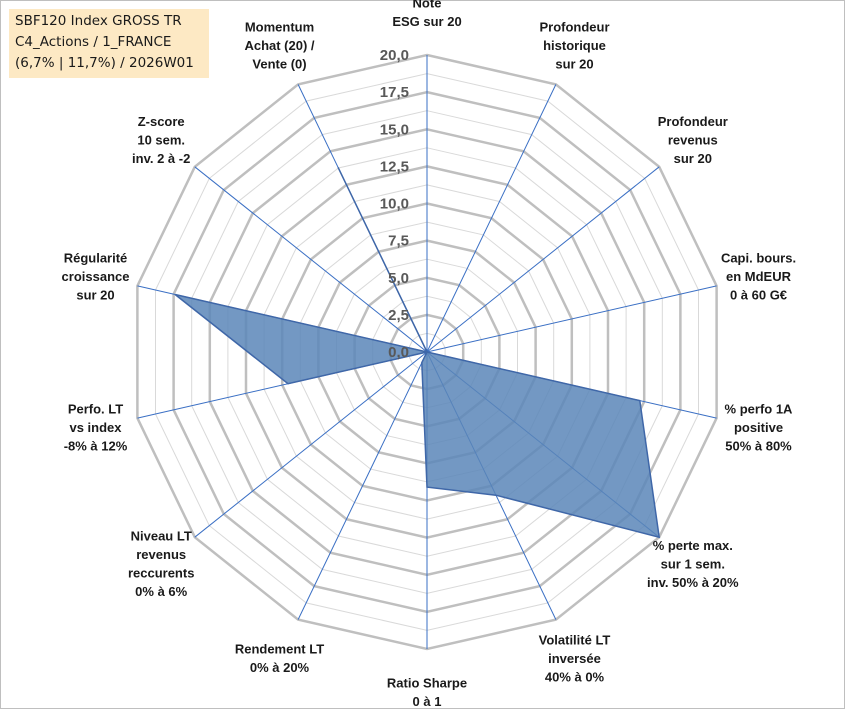 The image size is (845, 709). Describe the element at coordinates (394, 92) in the screenshot. I see `tick-label: 17,5` at that location.